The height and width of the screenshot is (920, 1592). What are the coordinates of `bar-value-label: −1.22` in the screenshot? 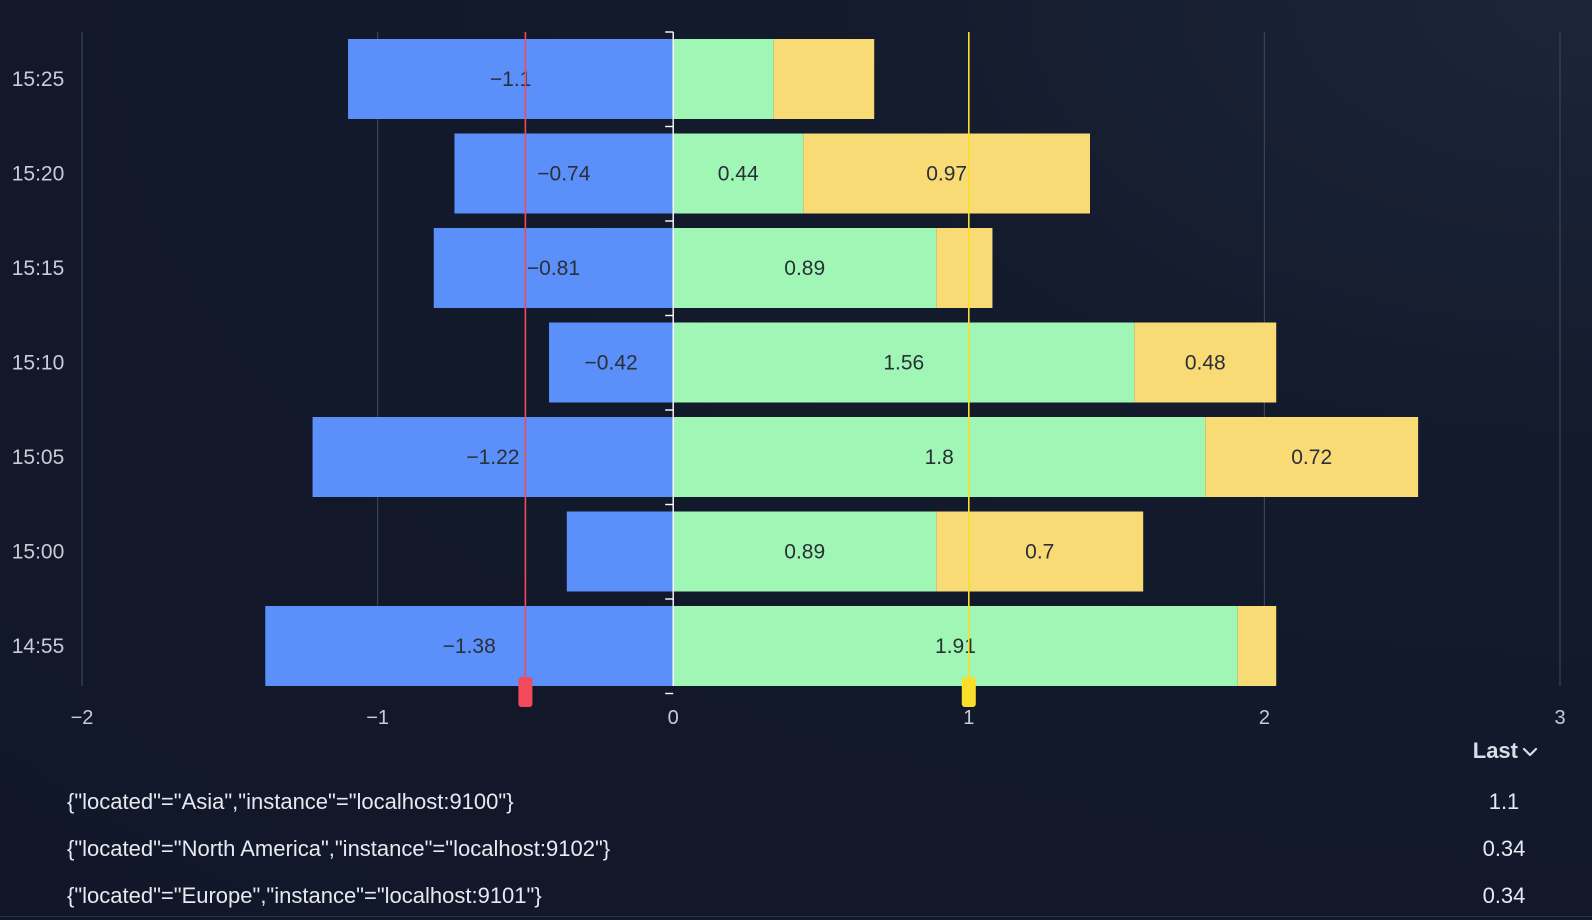 It's located at (492, 457).